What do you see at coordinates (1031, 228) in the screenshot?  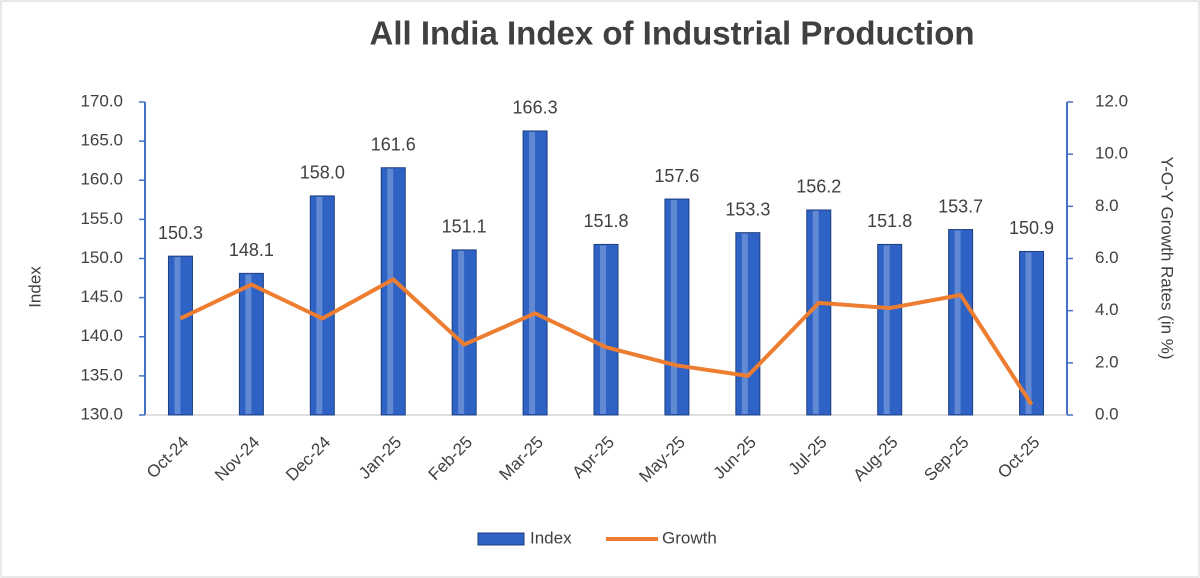 I see `data-label: 150.9` at bounding box center [1031, 228].